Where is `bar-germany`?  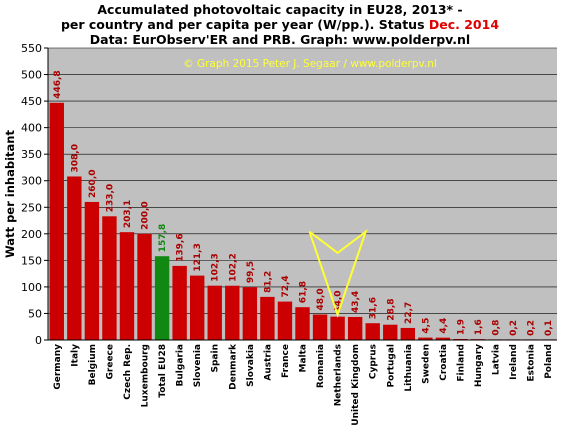 bar-germany is located at coordinates (56, 221).